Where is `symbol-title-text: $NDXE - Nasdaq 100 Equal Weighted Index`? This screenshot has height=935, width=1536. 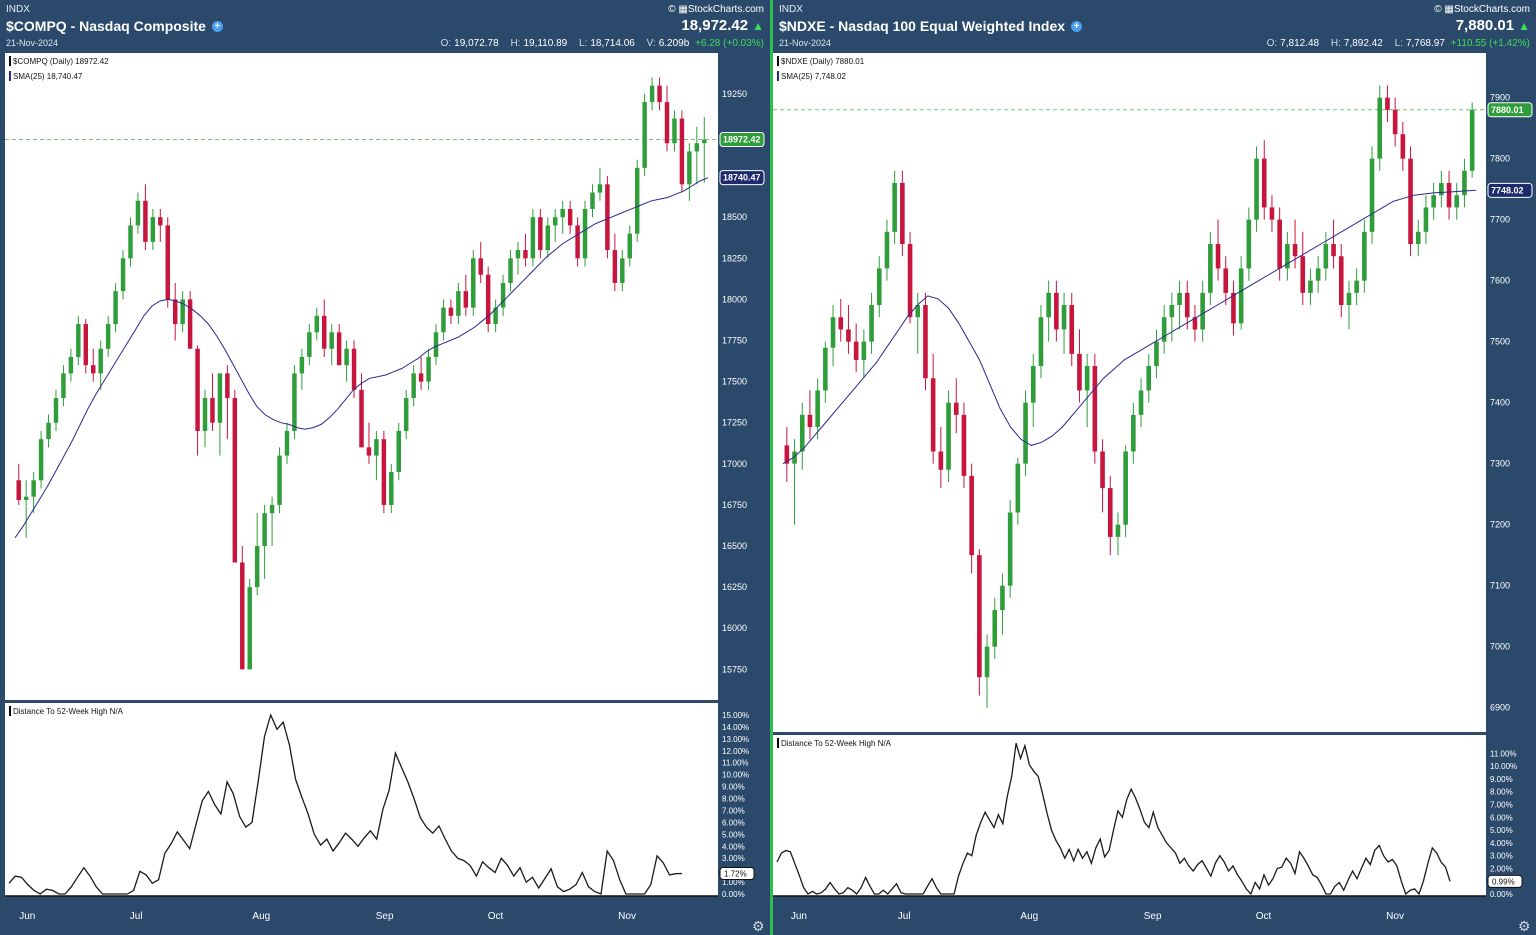
symbol-title-text: $NDXE - Nasdaq 100 Equal Weighted Index is located at coordinates (922, 26).